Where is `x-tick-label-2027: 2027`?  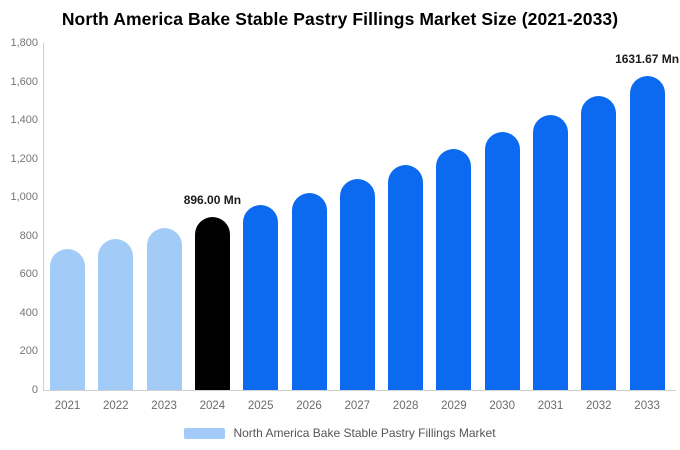 x-tick-label-2027: 2027 is located at coordinates (357, 406).